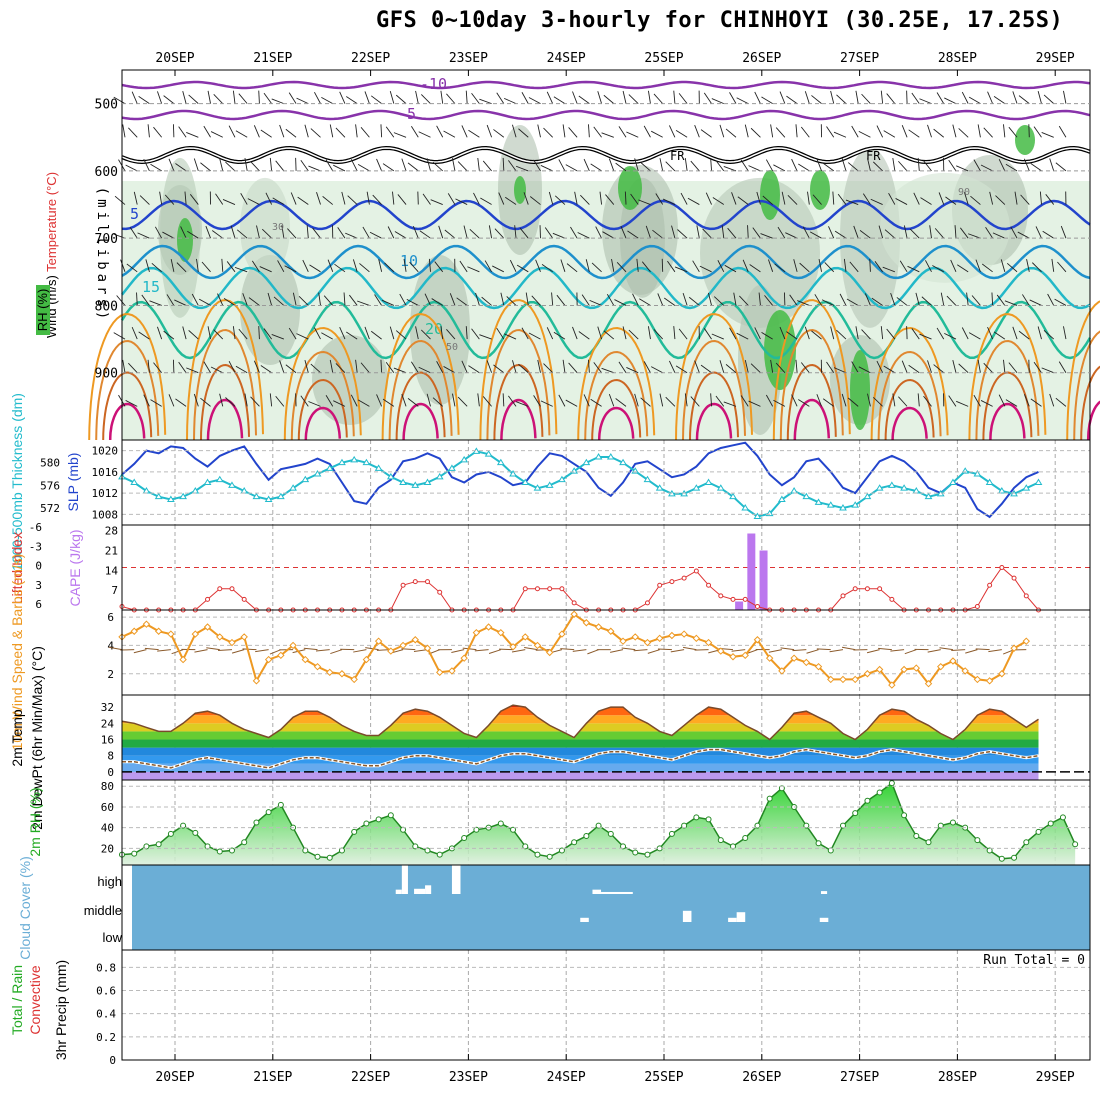  I want to click on thickness-ylabel: 1000-500mb Thickness (dm), so click(17, 482).